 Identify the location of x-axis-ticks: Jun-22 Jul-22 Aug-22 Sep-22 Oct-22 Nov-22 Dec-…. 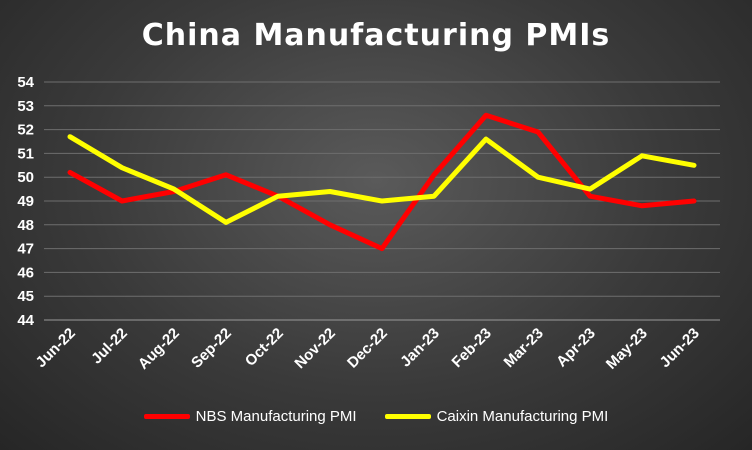
(368, 349).